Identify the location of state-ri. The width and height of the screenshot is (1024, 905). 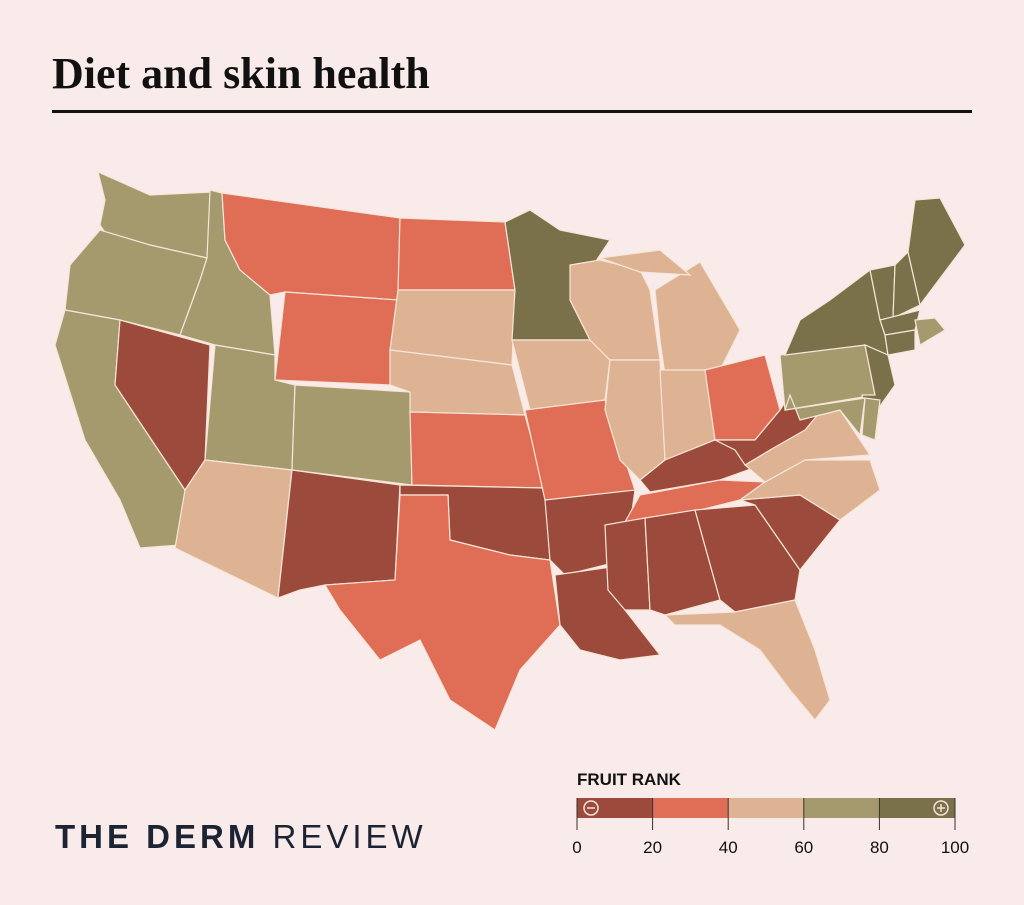
(930, 331).